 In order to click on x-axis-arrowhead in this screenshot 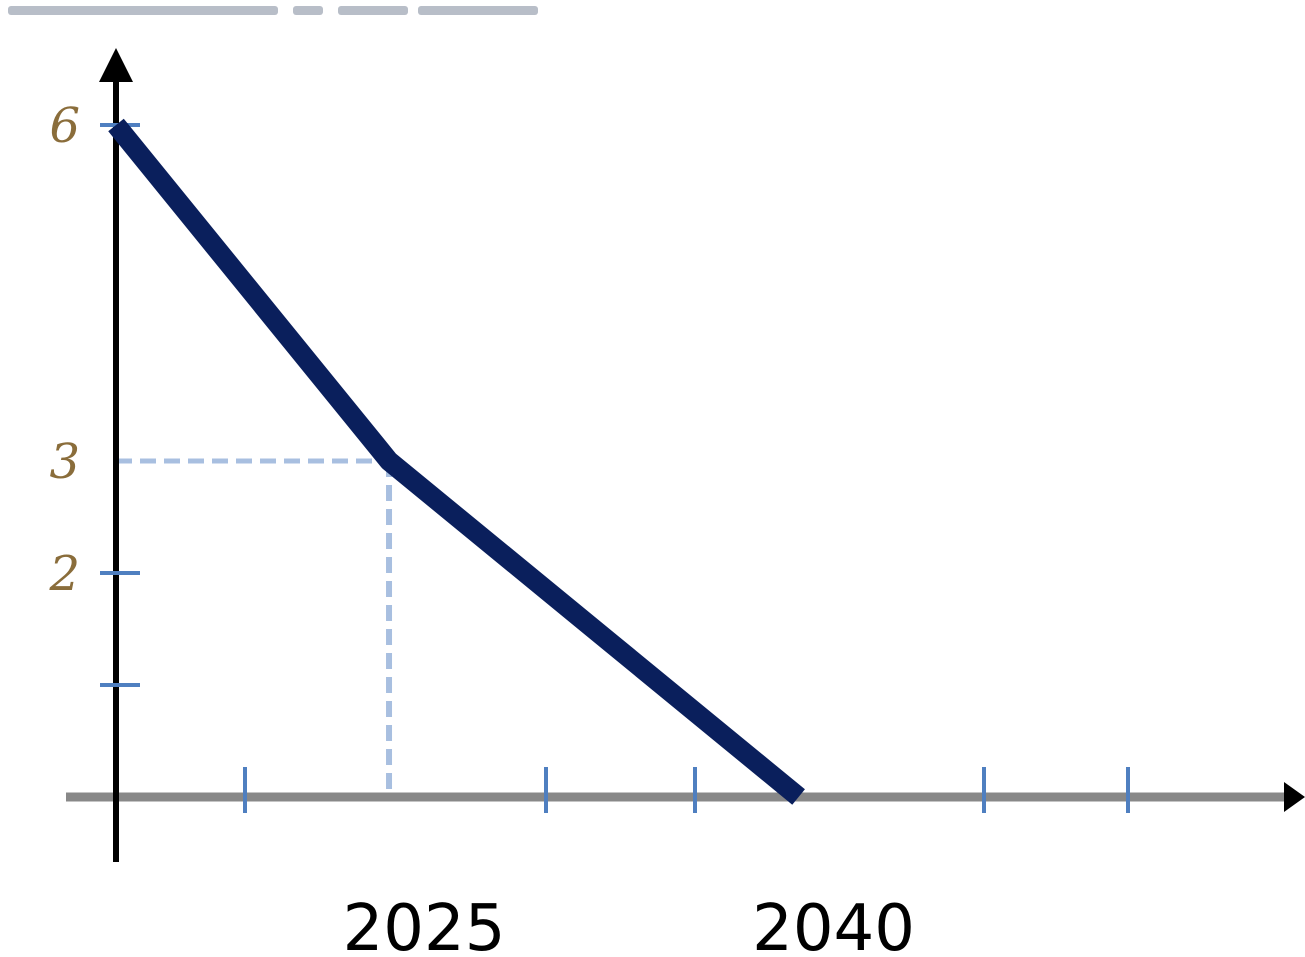, I will do `click(1294, 797)`.